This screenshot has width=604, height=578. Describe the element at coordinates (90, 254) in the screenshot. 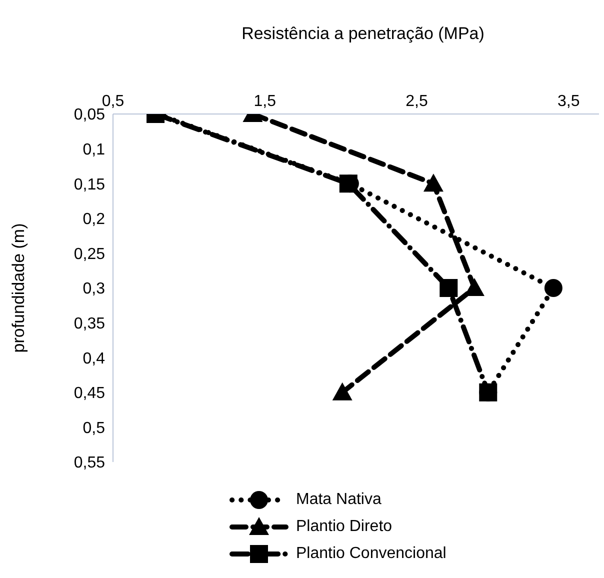

I see `y-tick-label: 0,25` at that location.